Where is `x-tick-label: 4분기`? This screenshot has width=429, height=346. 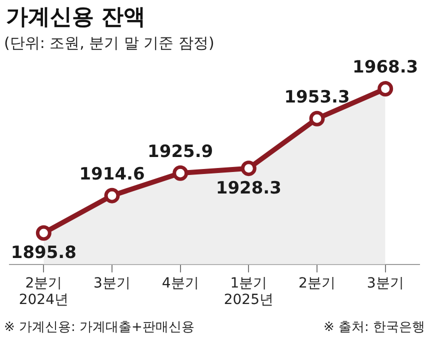 x-tick-label: 4분기 is located at coordinates (180, 283).